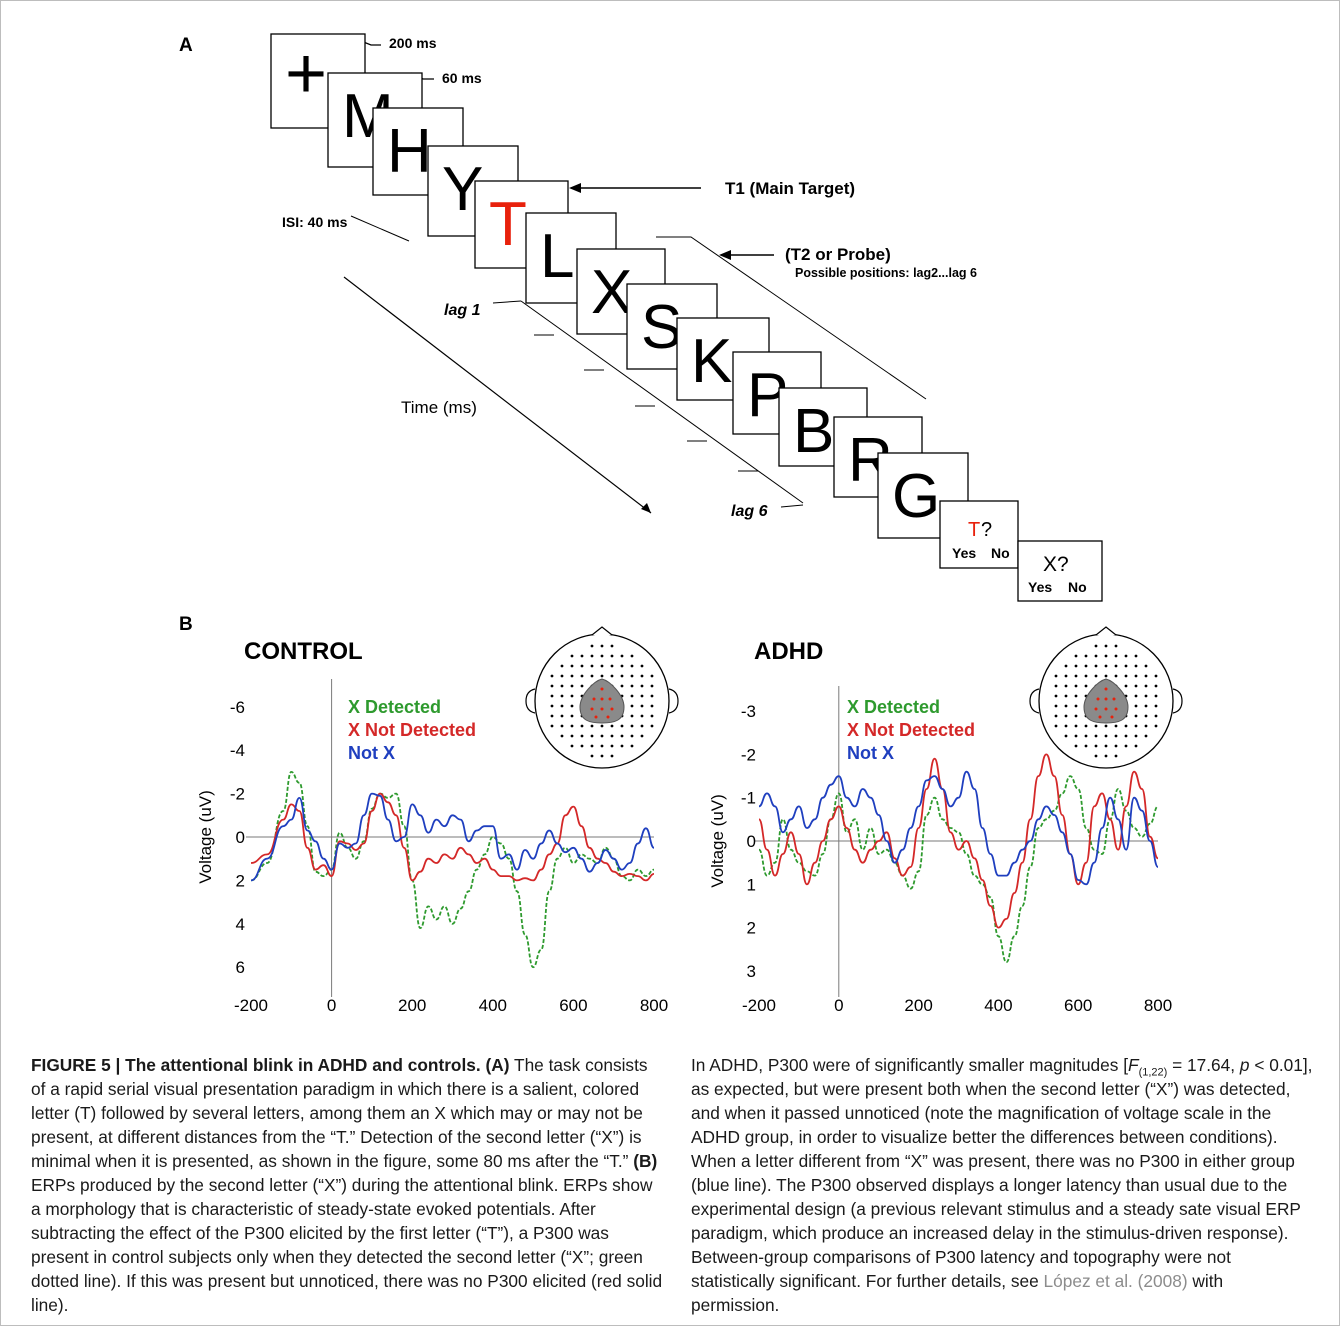 Image resolution: width=1340 pixels, height=1326 pixels. I want to click on question-x-yes: Yes, so click(1040, 587).